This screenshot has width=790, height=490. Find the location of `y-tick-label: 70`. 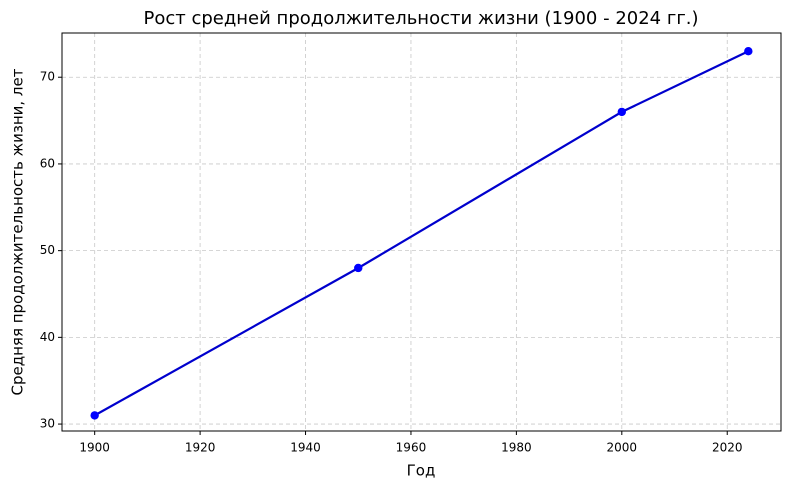

y-tick-label: 70 is located at coordinates (47, 77).